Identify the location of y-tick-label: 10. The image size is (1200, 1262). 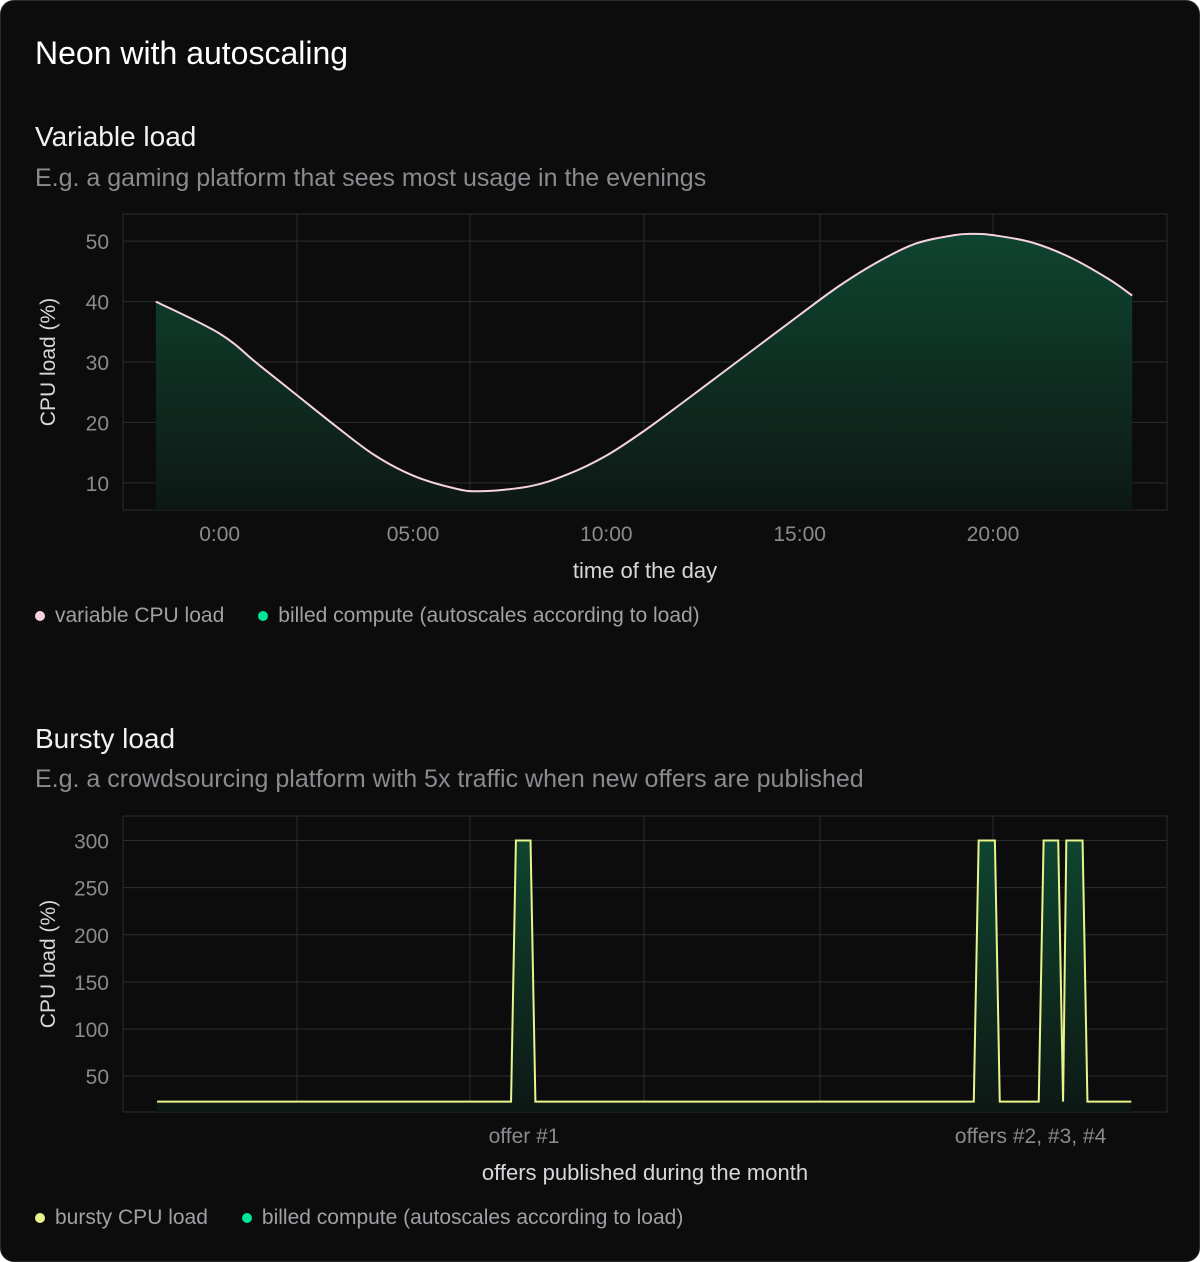
(97, 484).